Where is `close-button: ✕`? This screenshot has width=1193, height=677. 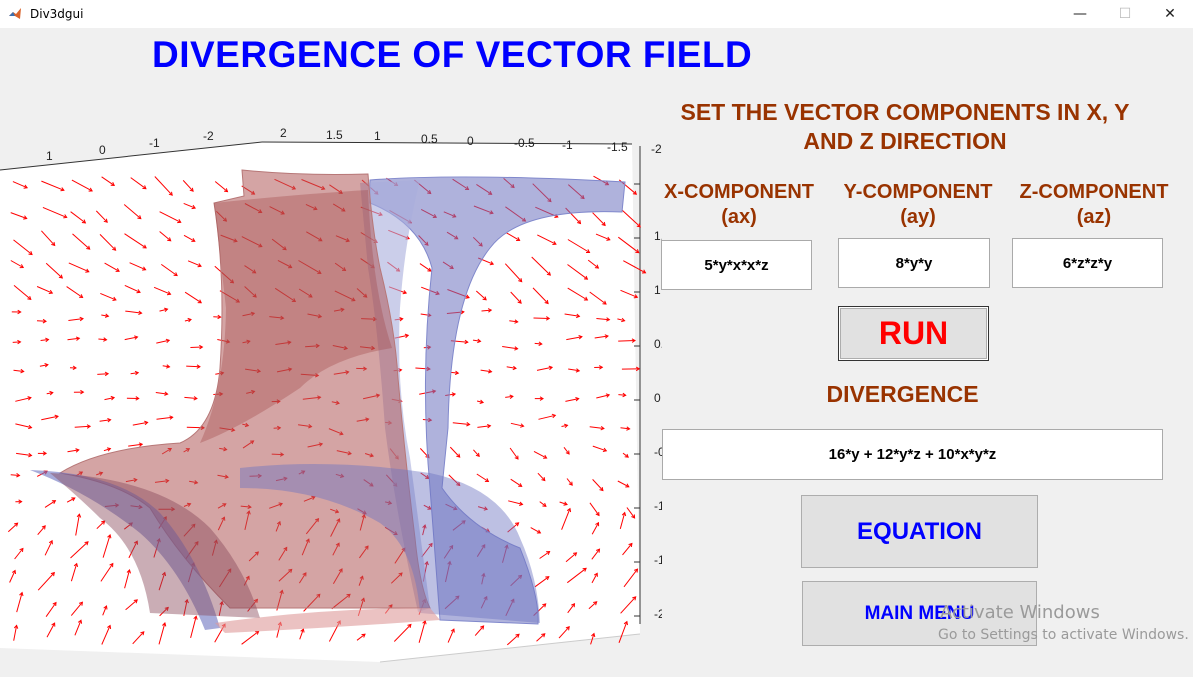 close-button: ✕ is located at coordinates (1170, 14).